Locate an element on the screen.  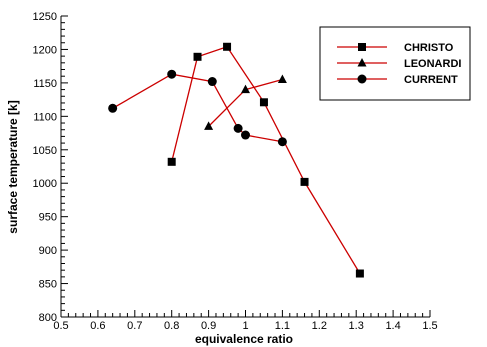
legend-label: CURRENT is located at coordinates (431, 80).